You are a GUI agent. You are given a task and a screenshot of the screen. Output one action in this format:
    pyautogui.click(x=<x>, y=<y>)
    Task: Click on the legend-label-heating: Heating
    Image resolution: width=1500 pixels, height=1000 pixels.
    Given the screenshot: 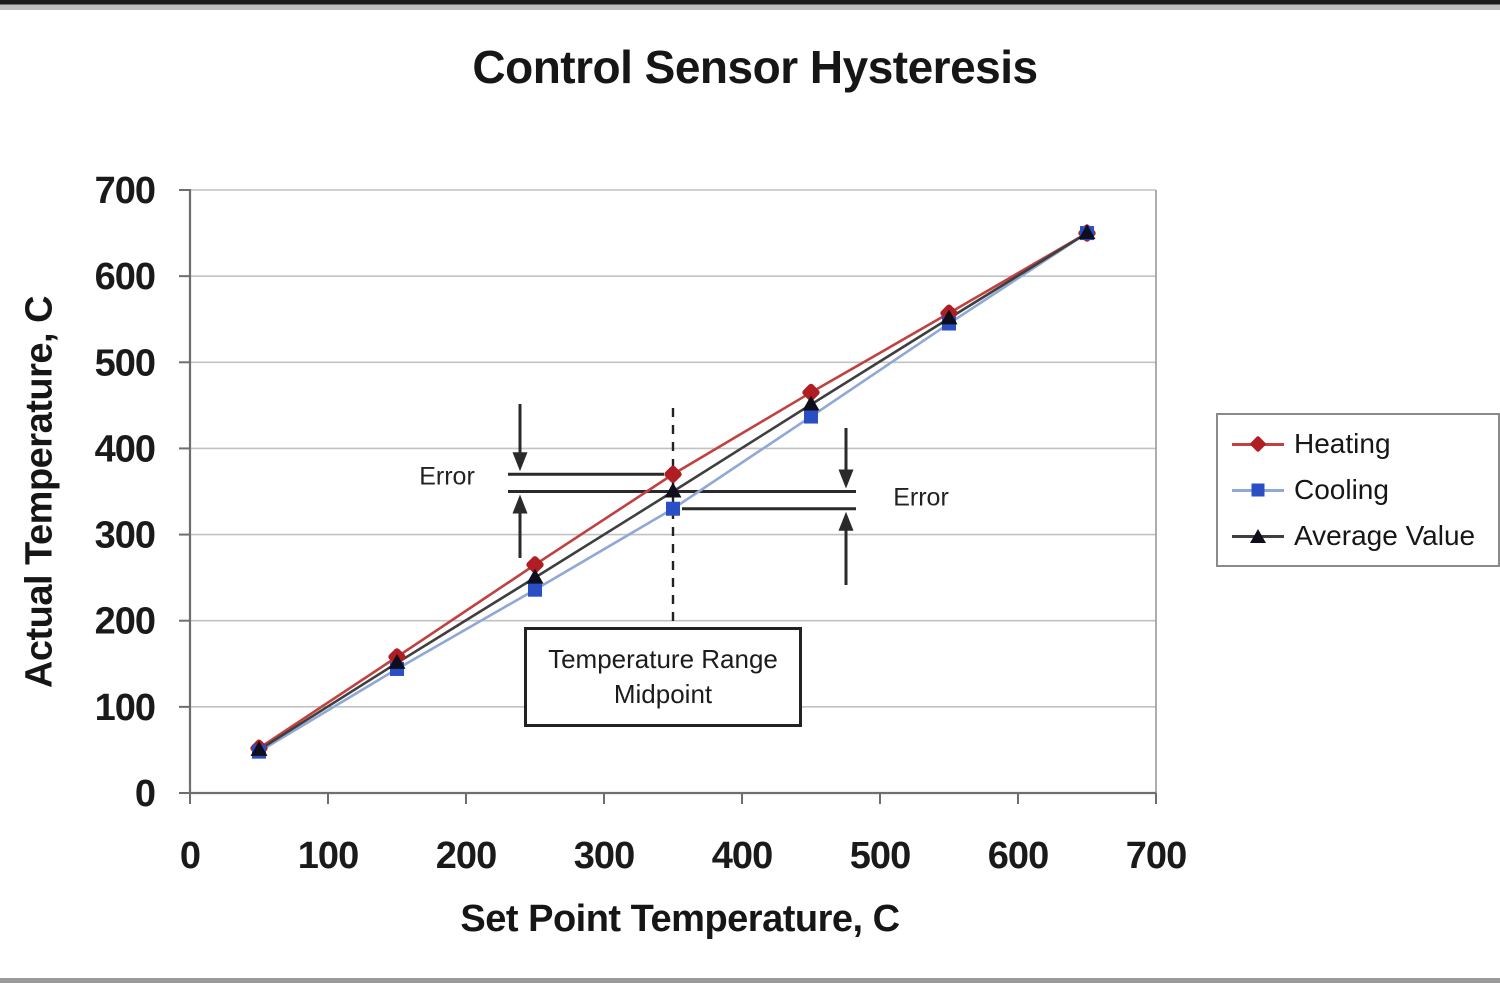 What is the action you would take?
    pyautogui.click(x=1342, y=443)
    